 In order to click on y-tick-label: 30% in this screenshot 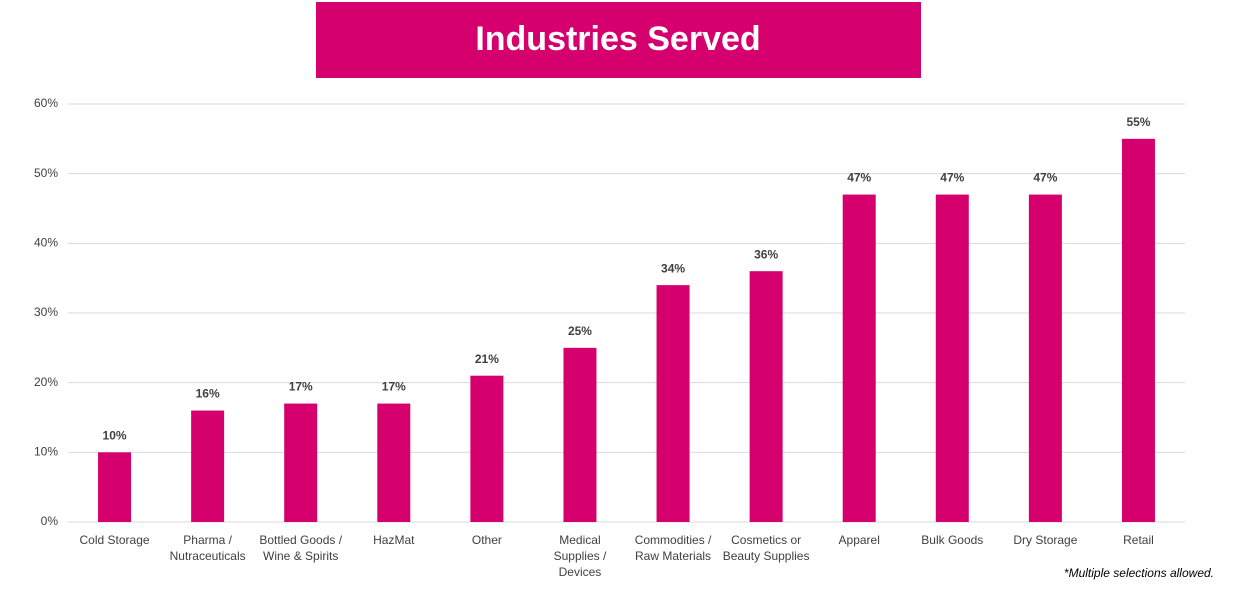, I will do `click(46, 312)`.